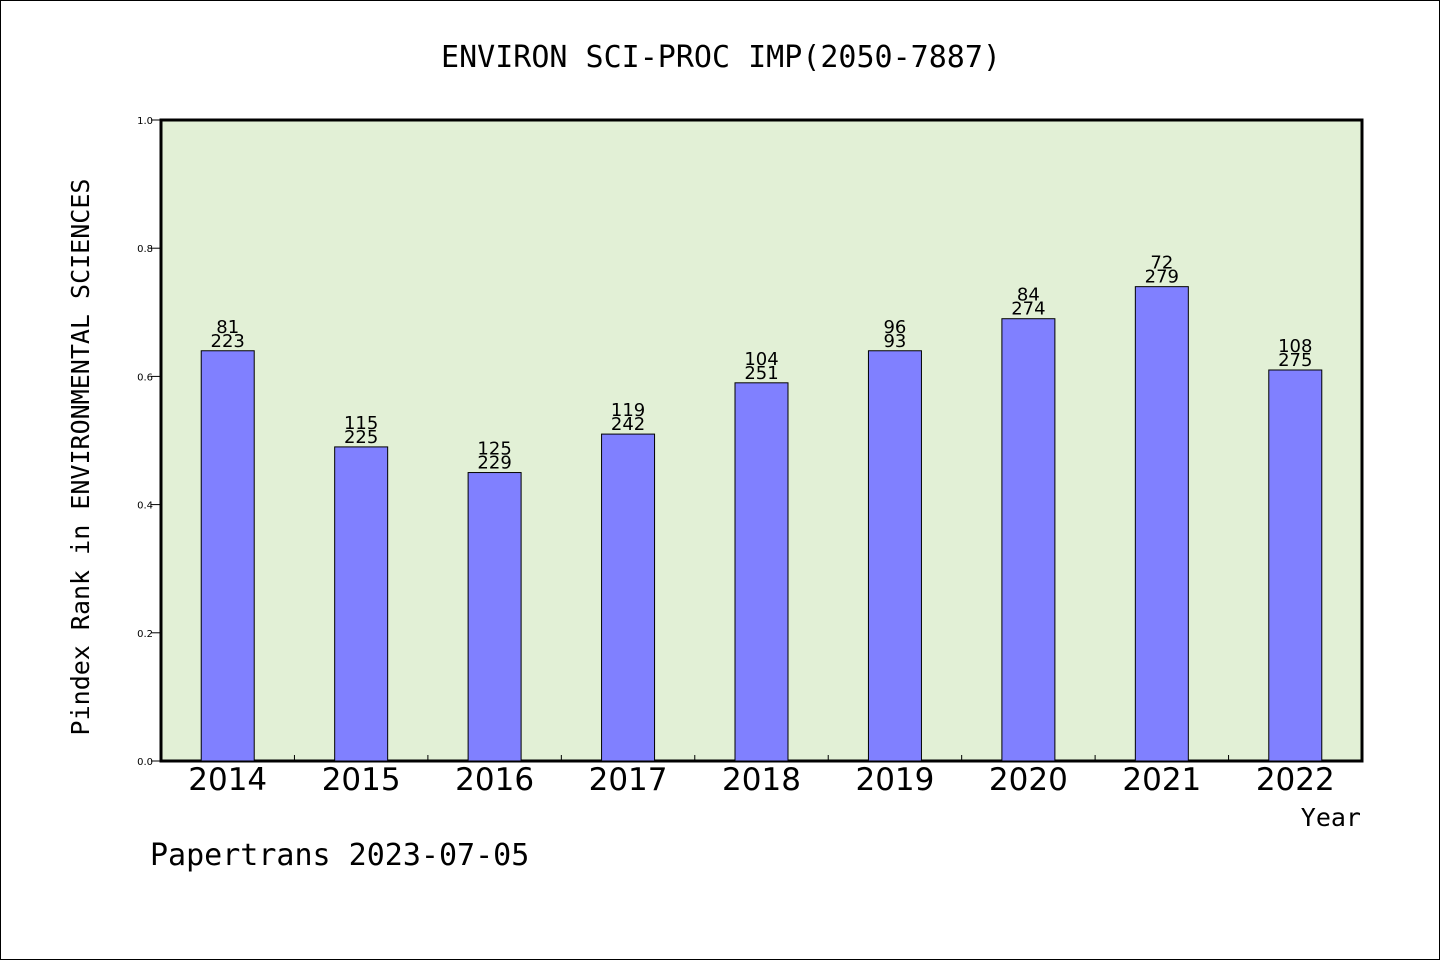  What do you see at coordinates (1295, 780) in the screenshot?
I see `x-tick-label: 2022` at bounding box center [1295, 780].